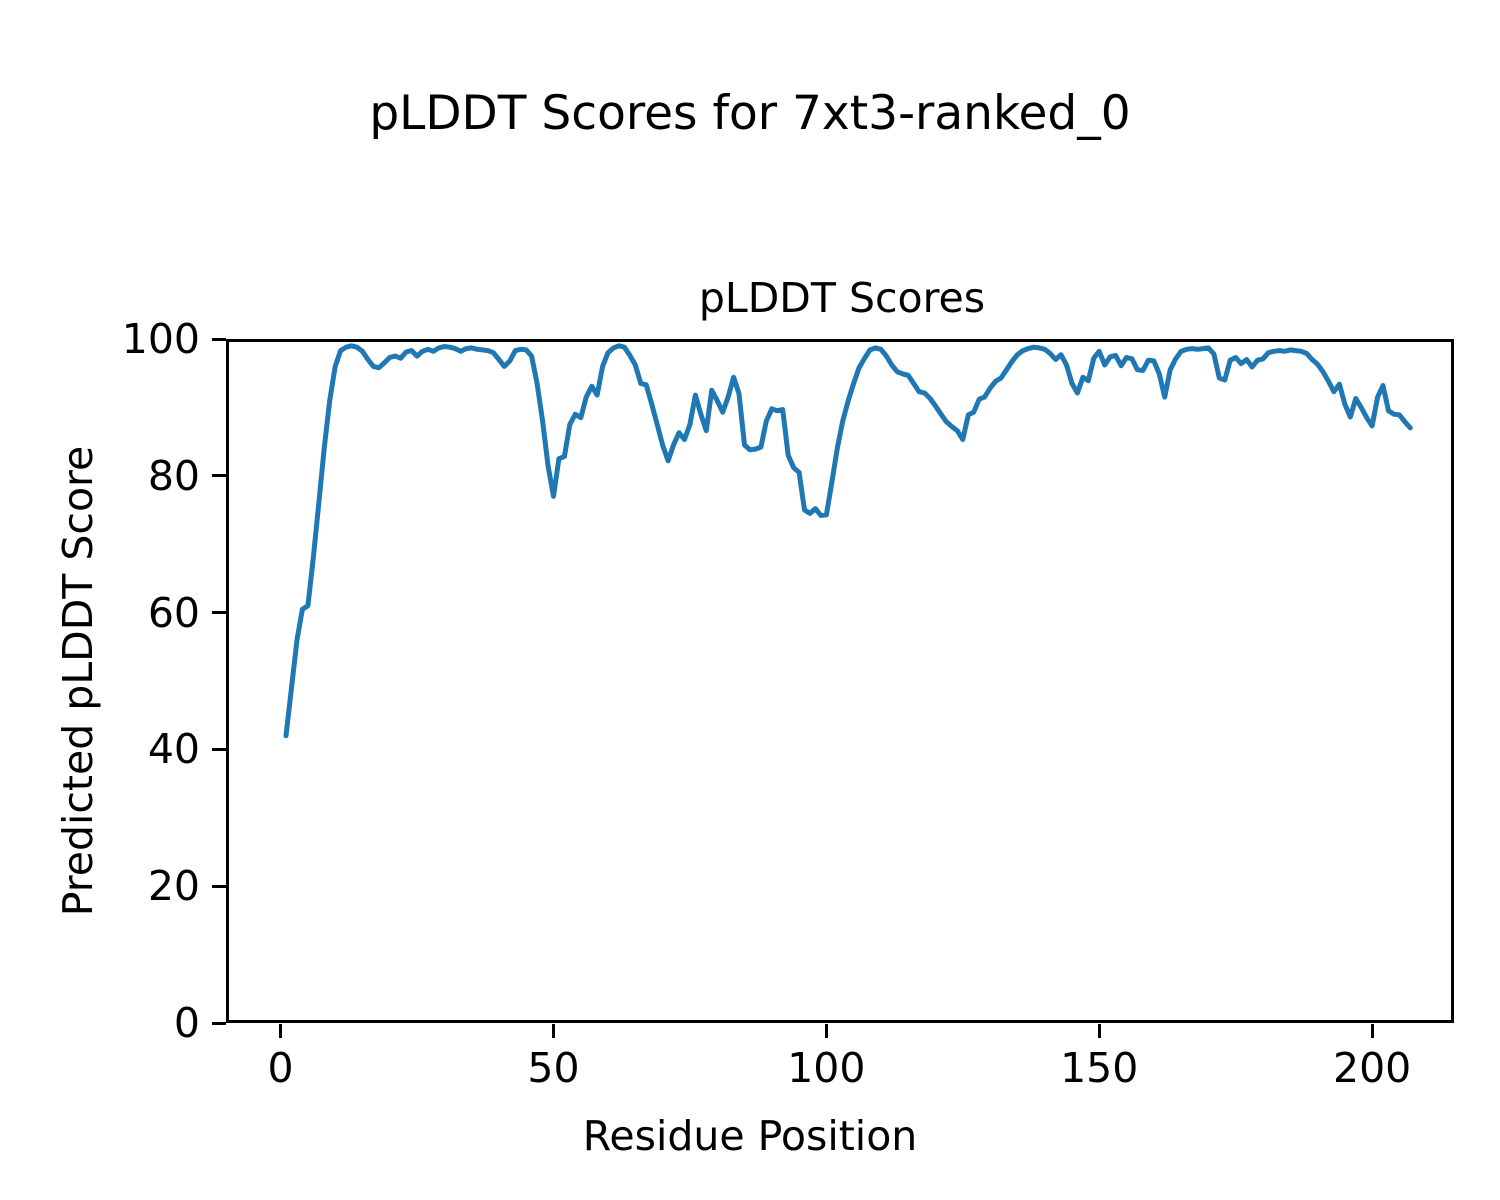 The height and width of the screenshot is (1200, 1500). What do you see at coordinates (1372, 1068) in the screenshot?
I see `x-tick-label: 200` at bounding box center [1372, 1068].